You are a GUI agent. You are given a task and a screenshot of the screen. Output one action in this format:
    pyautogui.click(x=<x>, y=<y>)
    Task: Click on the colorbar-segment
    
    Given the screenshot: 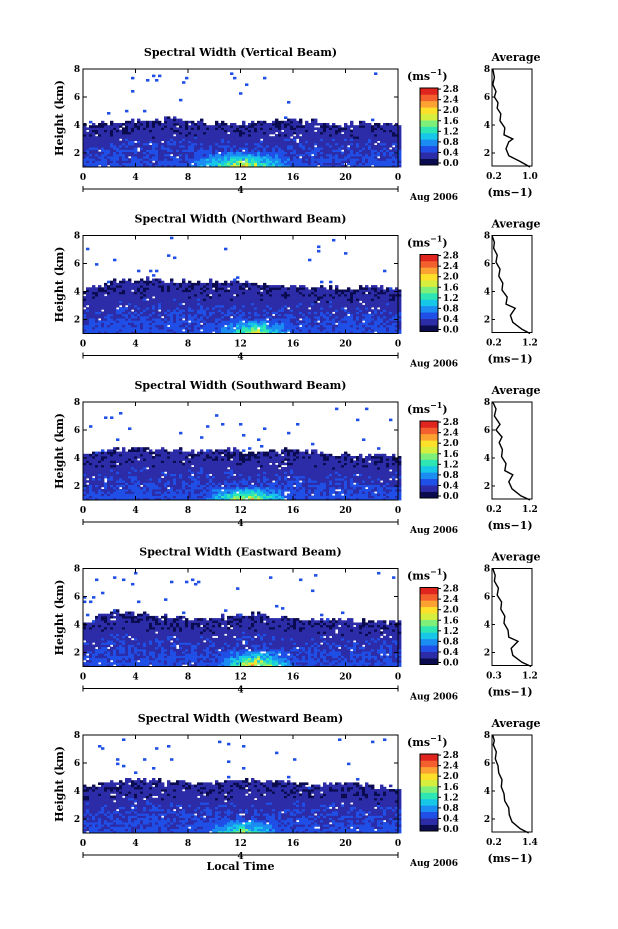 What is the action you would take?
    pyautogui.click(x=429, y=130)
    